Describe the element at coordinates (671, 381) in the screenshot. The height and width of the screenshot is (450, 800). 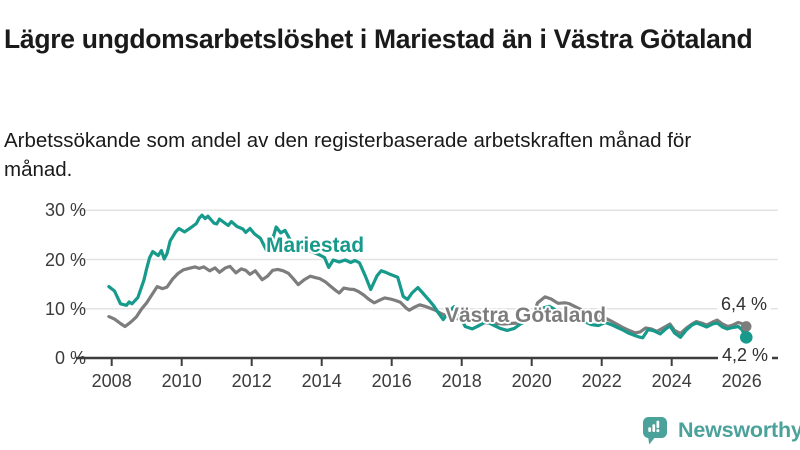
I see `x-axis-label-2024: 2024` at that location.